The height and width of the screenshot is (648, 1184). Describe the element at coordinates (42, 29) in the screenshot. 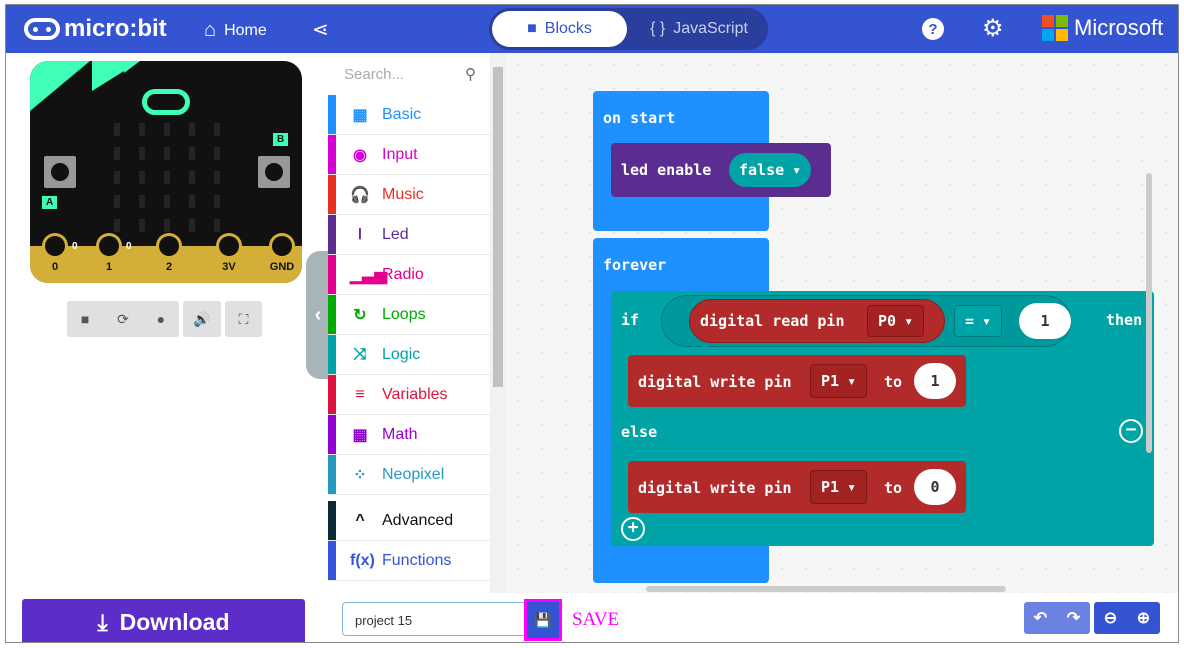

I see `microbit-logo-icon` at that location.